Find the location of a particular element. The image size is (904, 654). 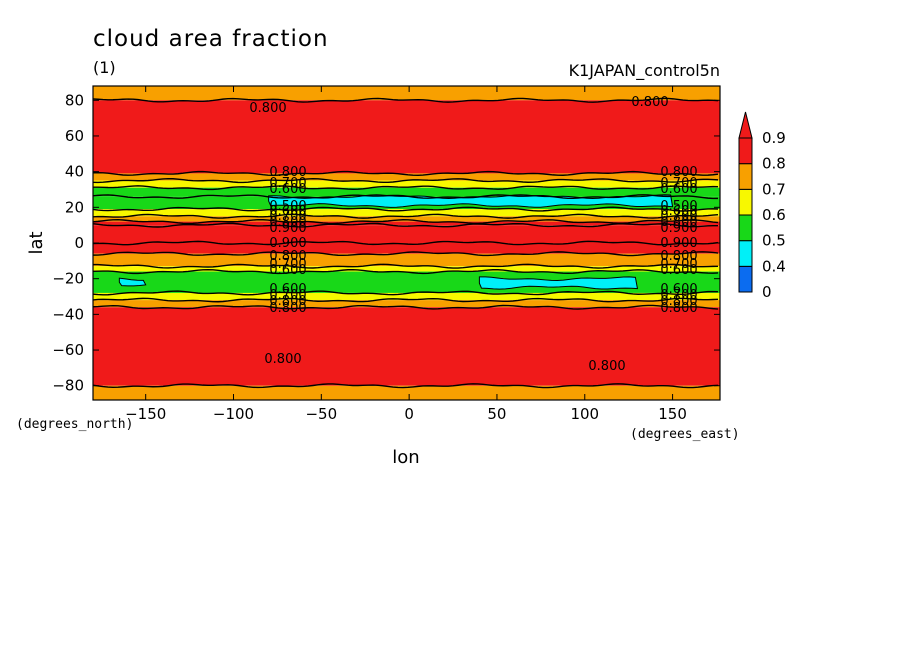

contour-label-west-3: 0.500 is located at coordinates (287, 206).